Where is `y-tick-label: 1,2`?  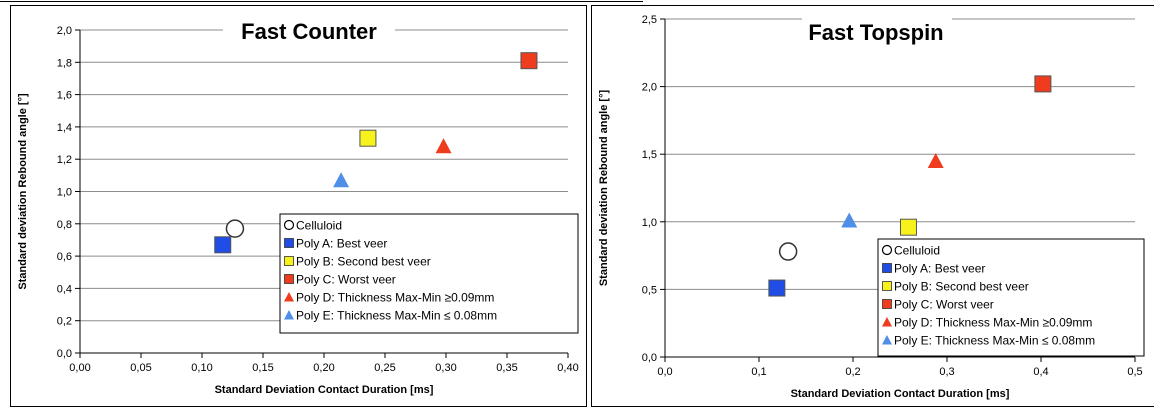 y-tick-label: 1,2 is located at coordinates (64, 160).